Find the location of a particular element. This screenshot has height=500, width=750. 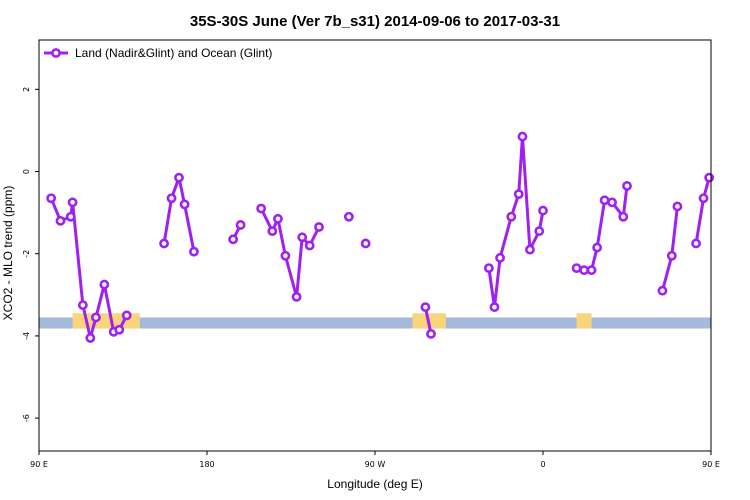

legend-label: Land (Nadir&Glint) and Ocean (Glint) is located at coordinates (173, 53).